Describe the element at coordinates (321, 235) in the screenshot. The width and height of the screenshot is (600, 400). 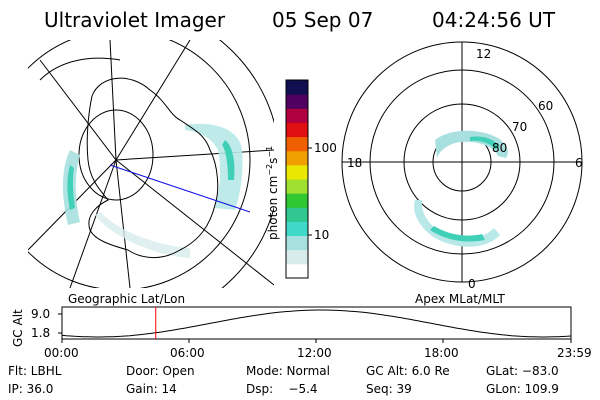
I see `colorbar-tick-10: 10` at that location.